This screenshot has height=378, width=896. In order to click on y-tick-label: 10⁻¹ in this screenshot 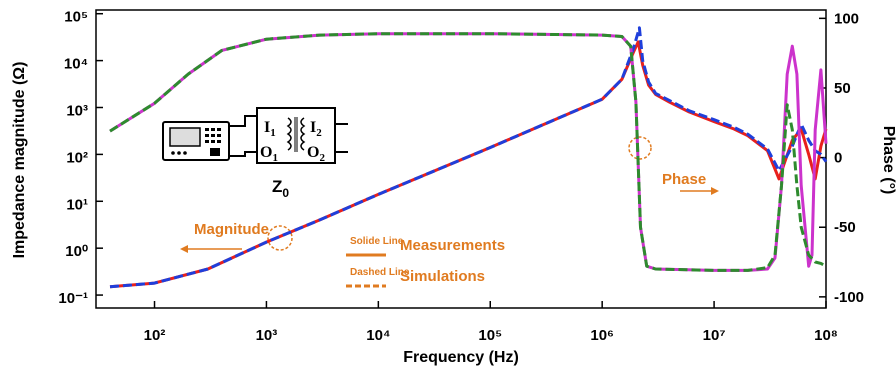, I will do `click(73, 298)`.